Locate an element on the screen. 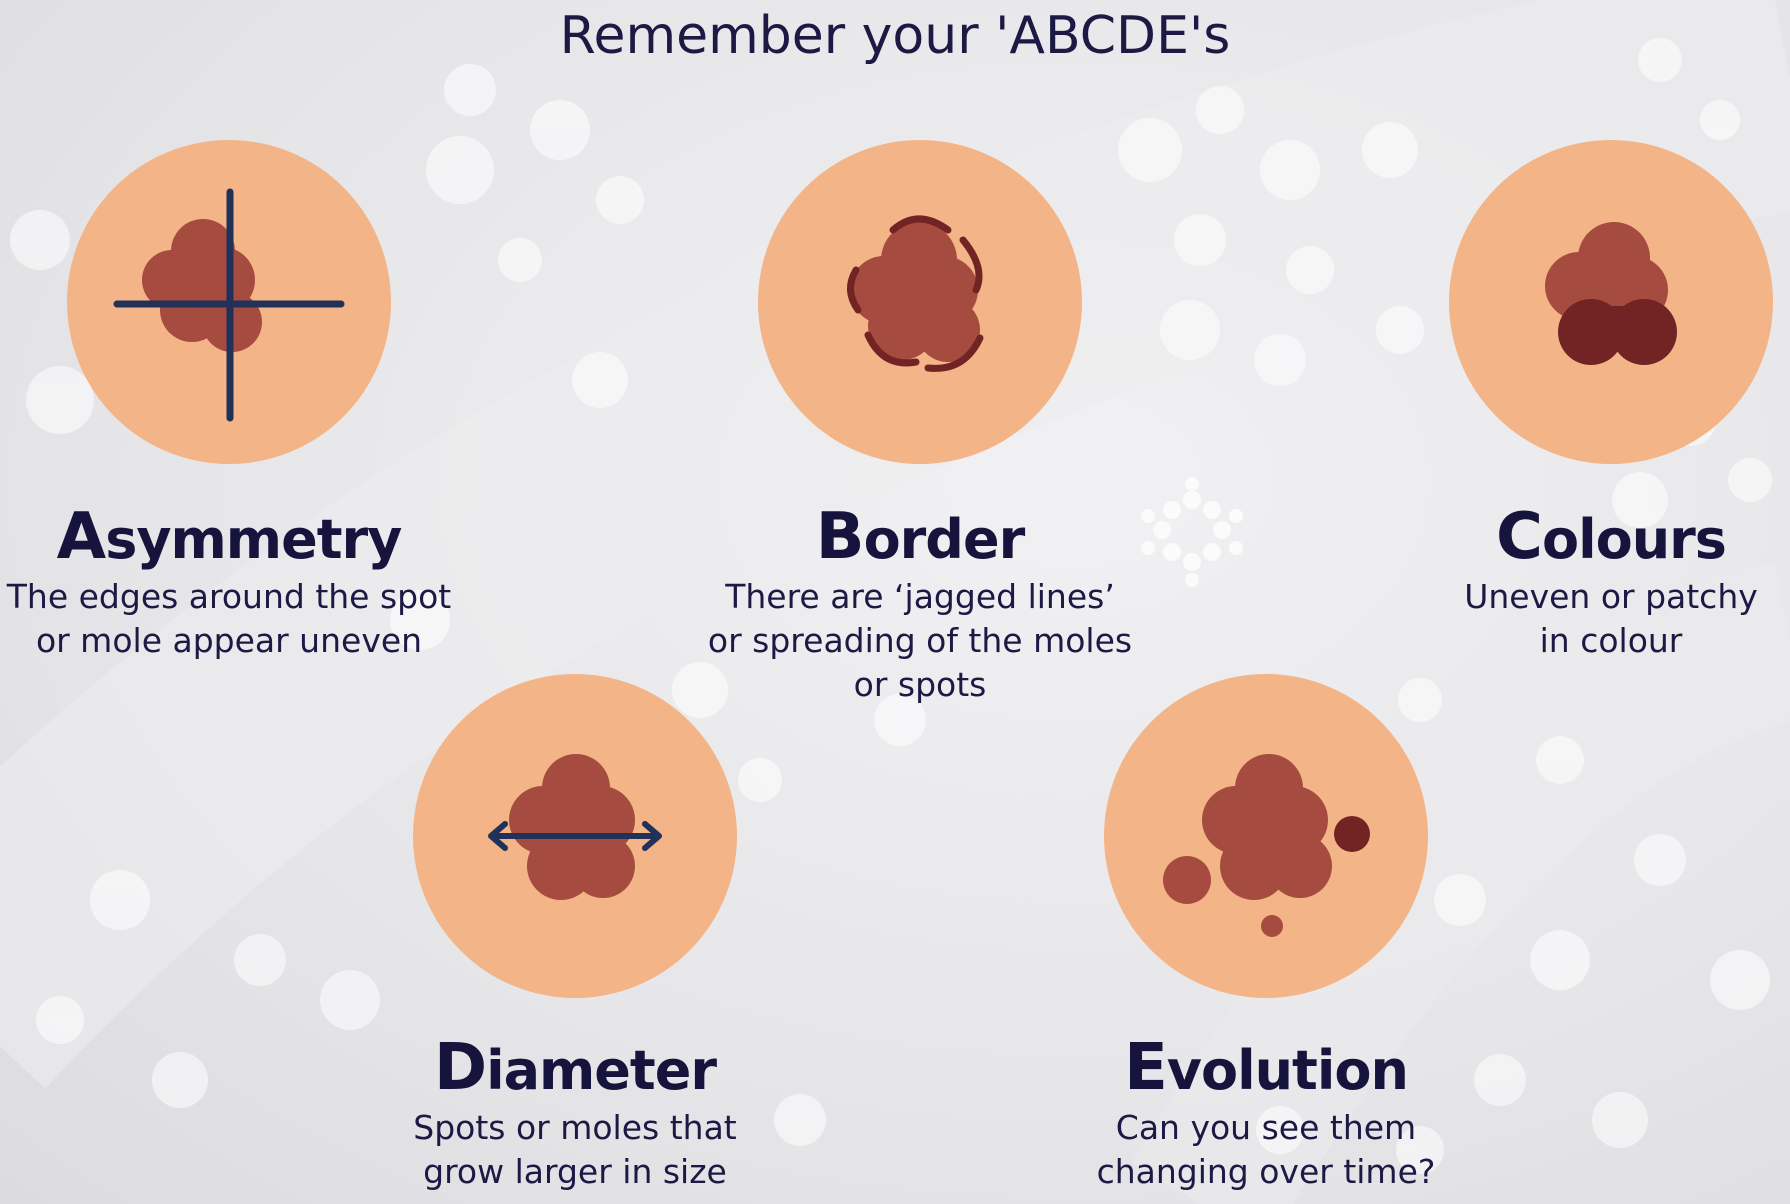 This screenshot has width=1790, height=1204. diameter-mole-icon is located at coordinates (575, 827).